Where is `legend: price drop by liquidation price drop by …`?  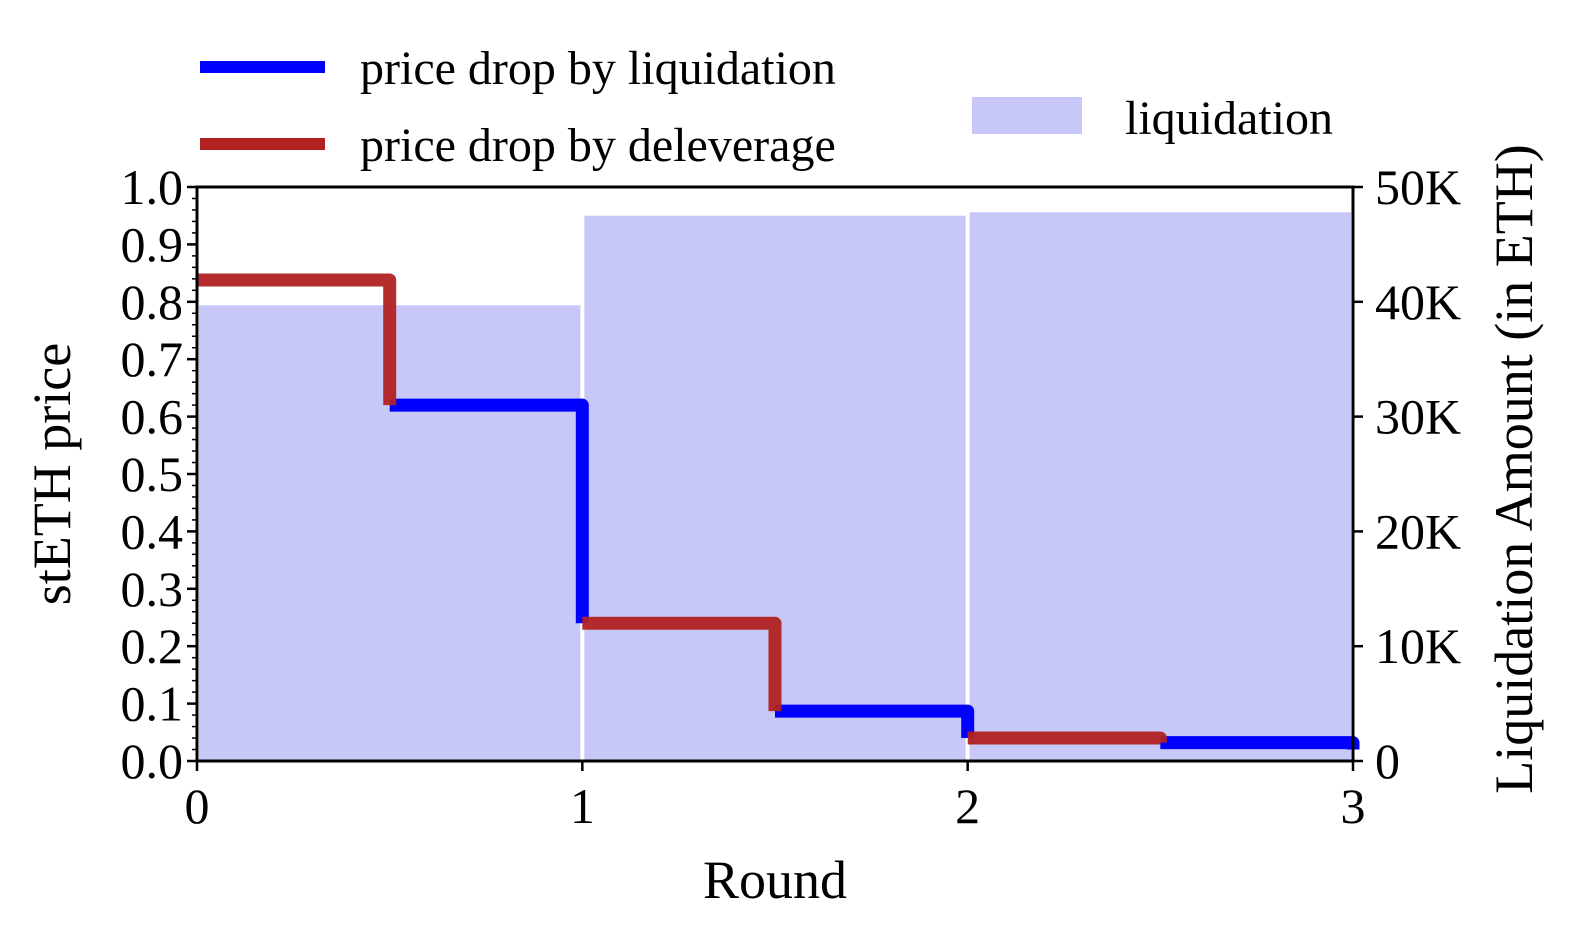 legend: price drop by liquidation price drop by … is located at coordinates (766, 107).